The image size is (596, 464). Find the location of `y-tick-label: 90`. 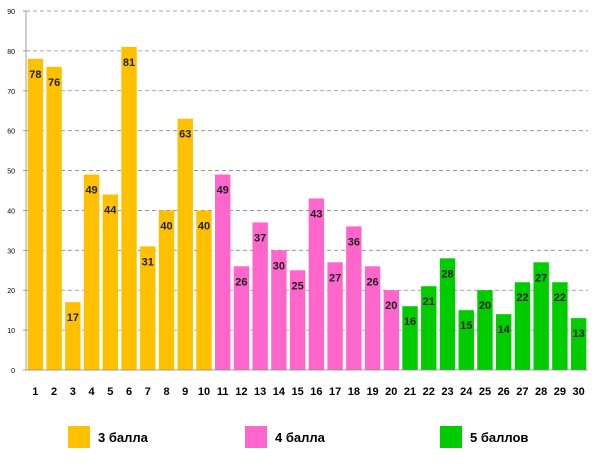

y-tick-label: 90 is located at coordinates (11, 12).